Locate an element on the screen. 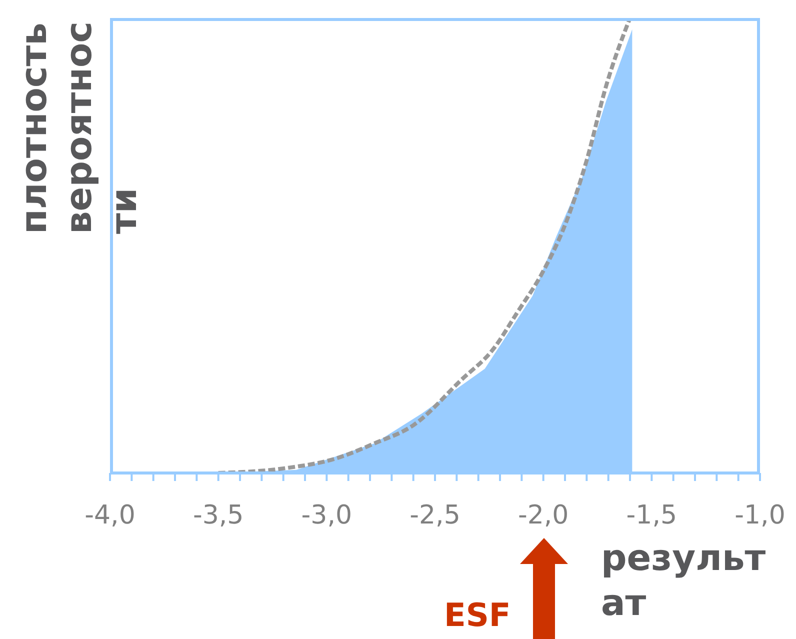  x-axis-title: результат is located at coordinates (684, 581).